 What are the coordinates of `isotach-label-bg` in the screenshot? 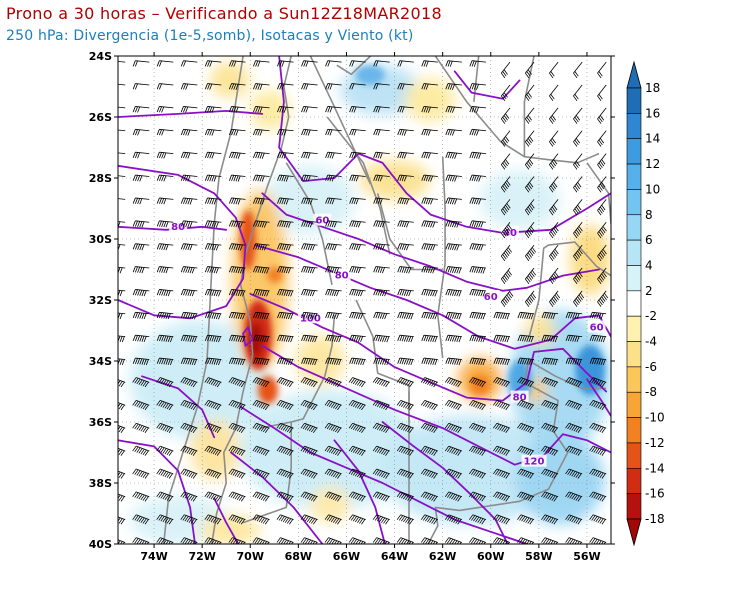 It's located at (490, 295).